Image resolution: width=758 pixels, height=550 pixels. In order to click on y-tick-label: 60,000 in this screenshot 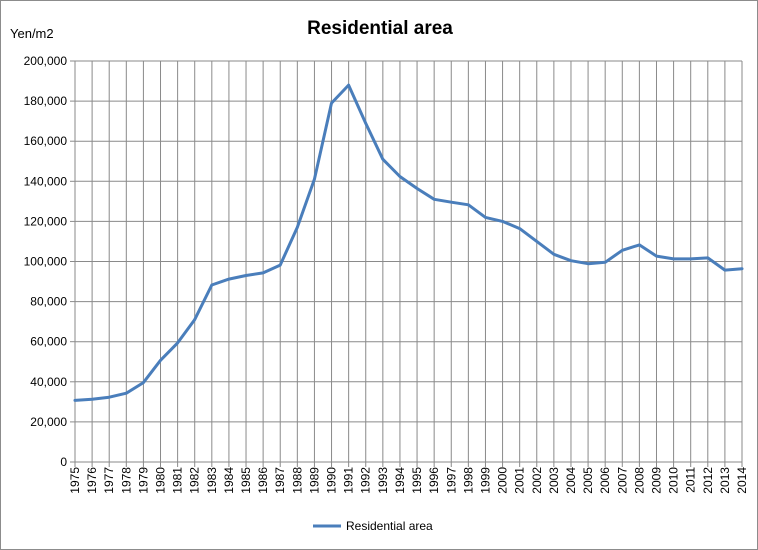, I will do `click(48, 342)`.